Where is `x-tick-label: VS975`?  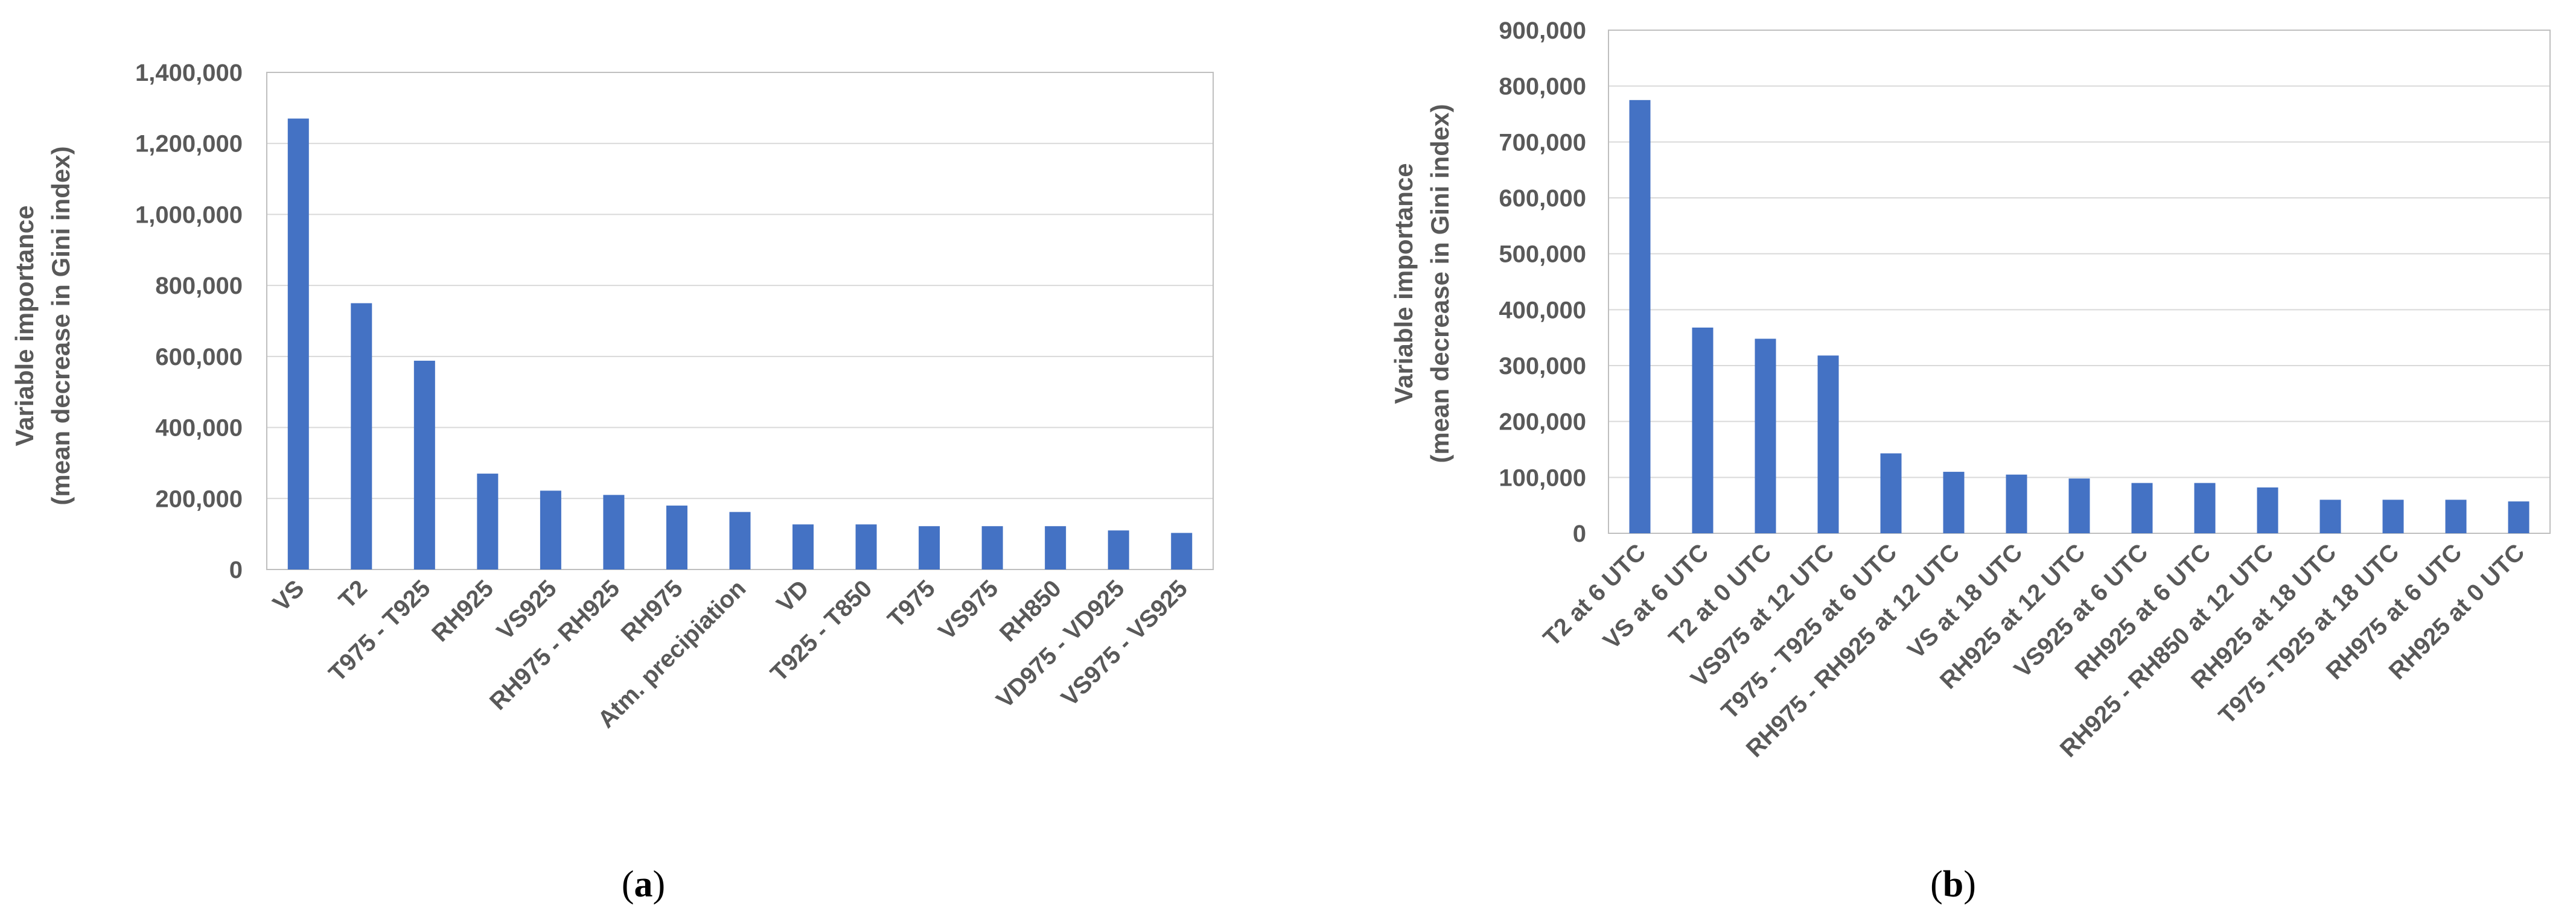
x-tick-label: VS975 is located at coordinates (968, 610).